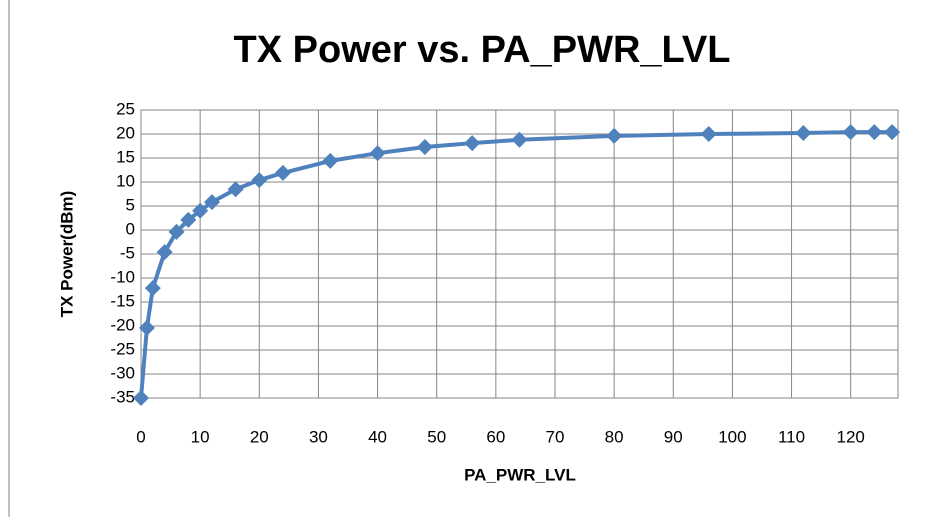 This screenshot has width=937, height=517. I want to click on y-tick-label: -35, so click(122, 396).